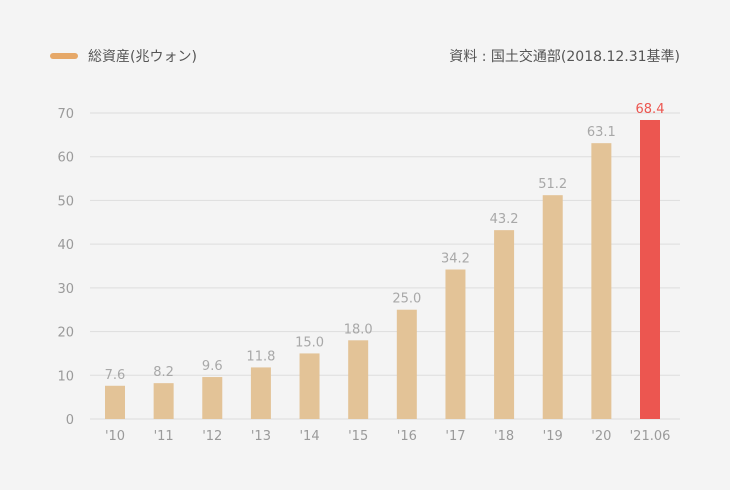  What do you see at coordinates (564, 57) in the screenshot?
I see `source-note: 資料 : 国土交通部(2018.12.31基準)` at bounding box center [564, 57].